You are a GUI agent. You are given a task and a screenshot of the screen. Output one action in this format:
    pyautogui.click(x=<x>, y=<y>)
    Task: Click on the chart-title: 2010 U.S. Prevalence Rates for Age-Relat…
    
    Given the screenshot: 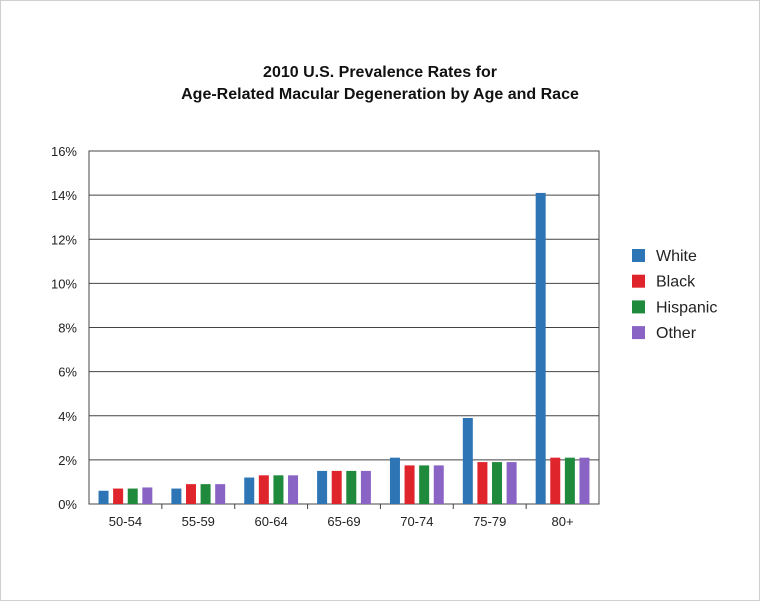 What is the action you would take?
    pyautogui.click(x=380, y=84)
    